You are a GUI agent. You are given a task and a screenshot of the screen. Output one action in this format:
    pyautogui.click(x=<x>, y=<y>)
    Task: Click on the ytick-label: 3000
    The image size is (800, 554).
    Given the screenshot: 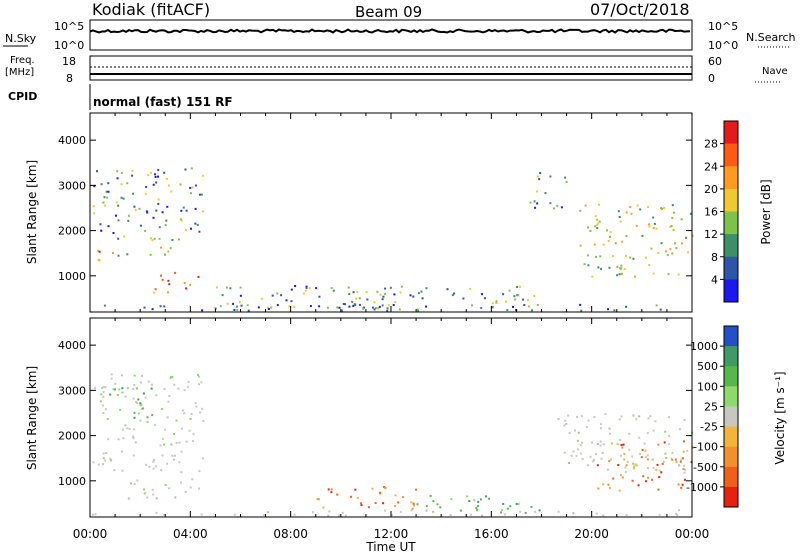 What is the action you would take?
    pyautogui.click(x=72, y=185)
    